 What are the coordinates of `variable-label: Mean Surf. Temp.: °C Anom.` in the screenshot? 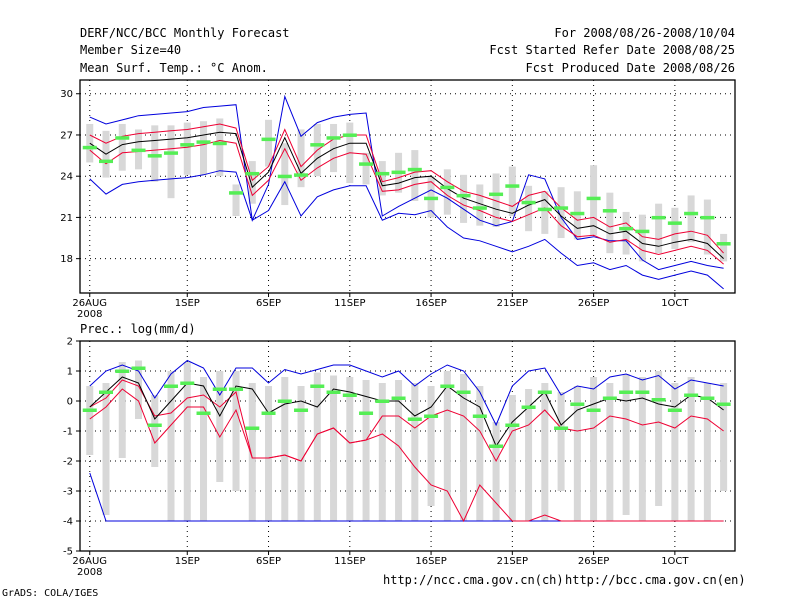 It's located at (174, 68).